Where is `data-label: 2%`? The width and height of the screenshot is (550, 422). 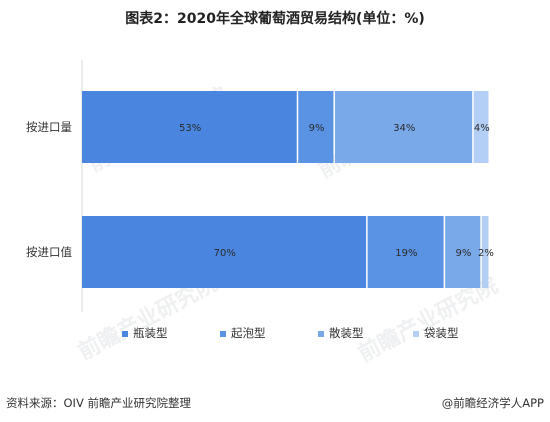 data-label: 2% is located at coordinates (486, 253).